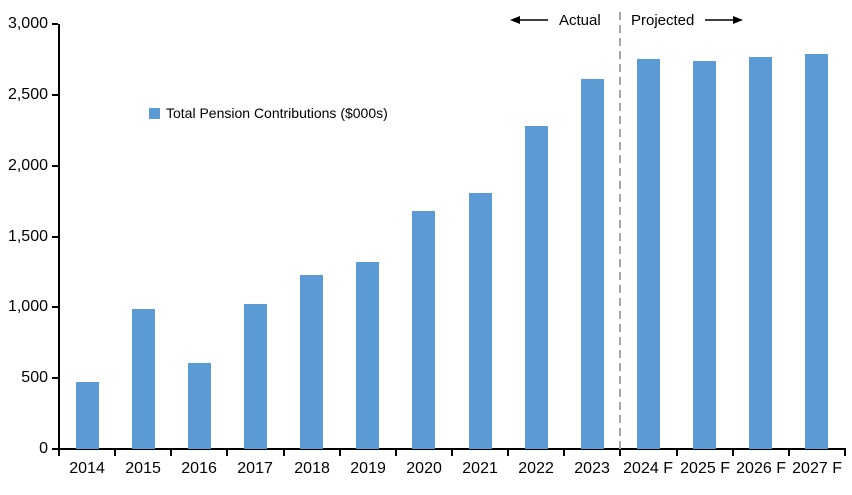 The width and height of the screenshot is (852, 495). I want to click on x-axis-line, so click(452, 449).